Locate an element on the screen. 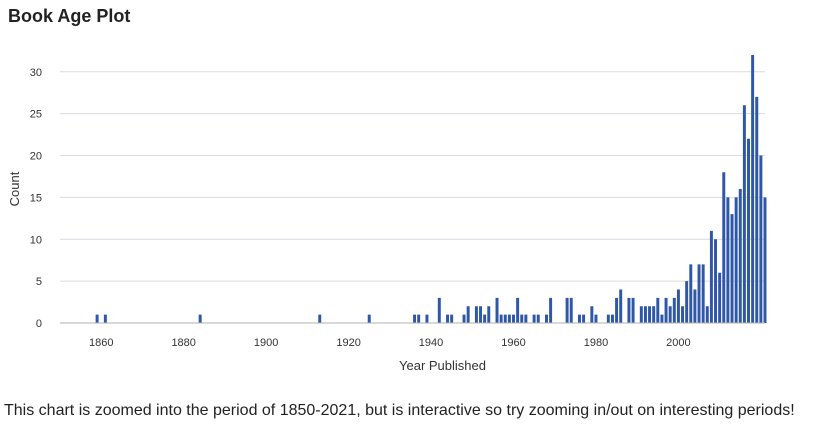 This screenshot has height=429, width=824. x-tick-label: 1920 is located at coordinates (348, 343).